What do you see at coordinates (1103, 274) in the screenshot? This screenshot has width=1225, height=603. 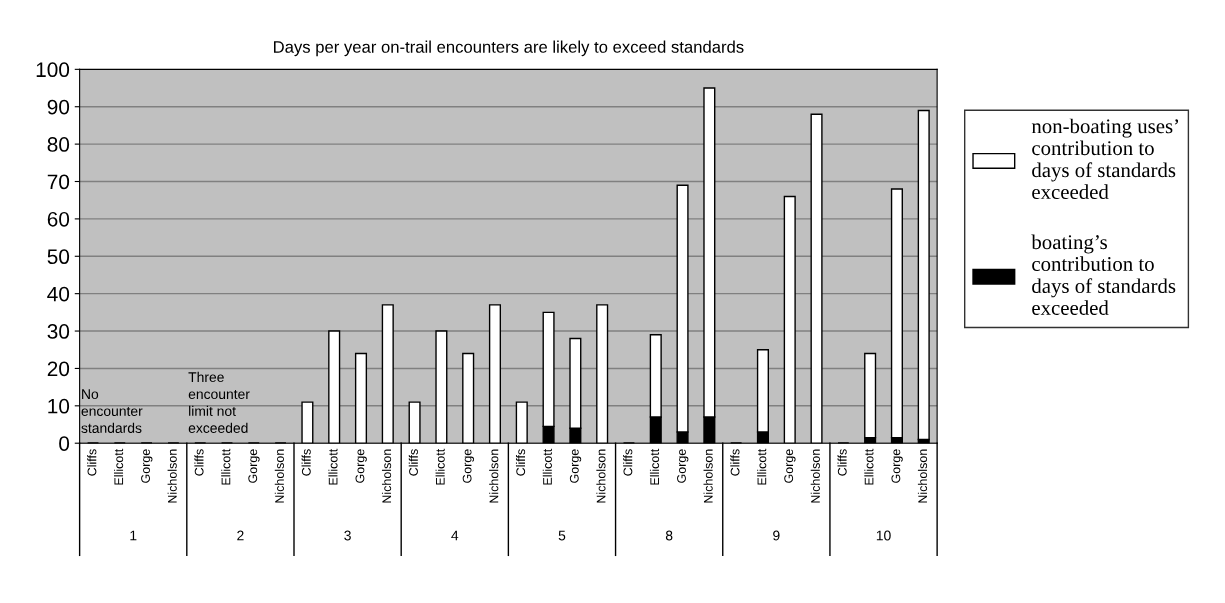 I see `legend-label: boating’s contribution to days of standards exceeded` at bounding box center [1103, 274].